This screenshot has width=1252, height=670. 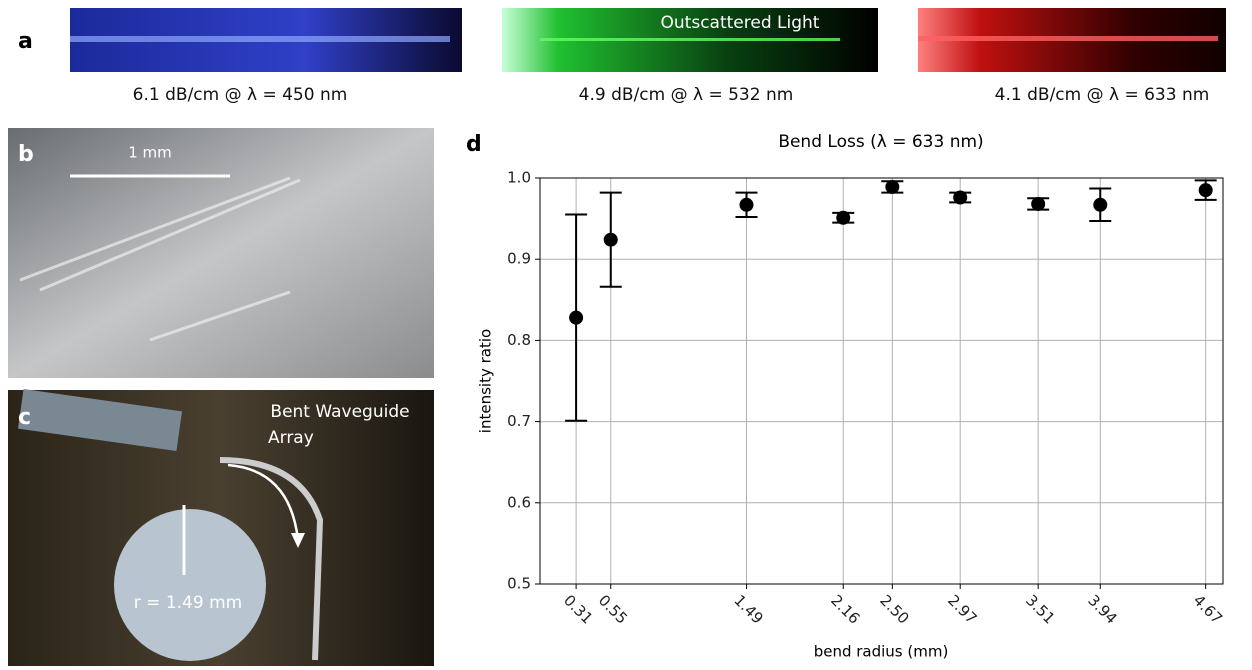 I want to click on radius-label: r = 1.49 mm, so click(x=188, y=603).